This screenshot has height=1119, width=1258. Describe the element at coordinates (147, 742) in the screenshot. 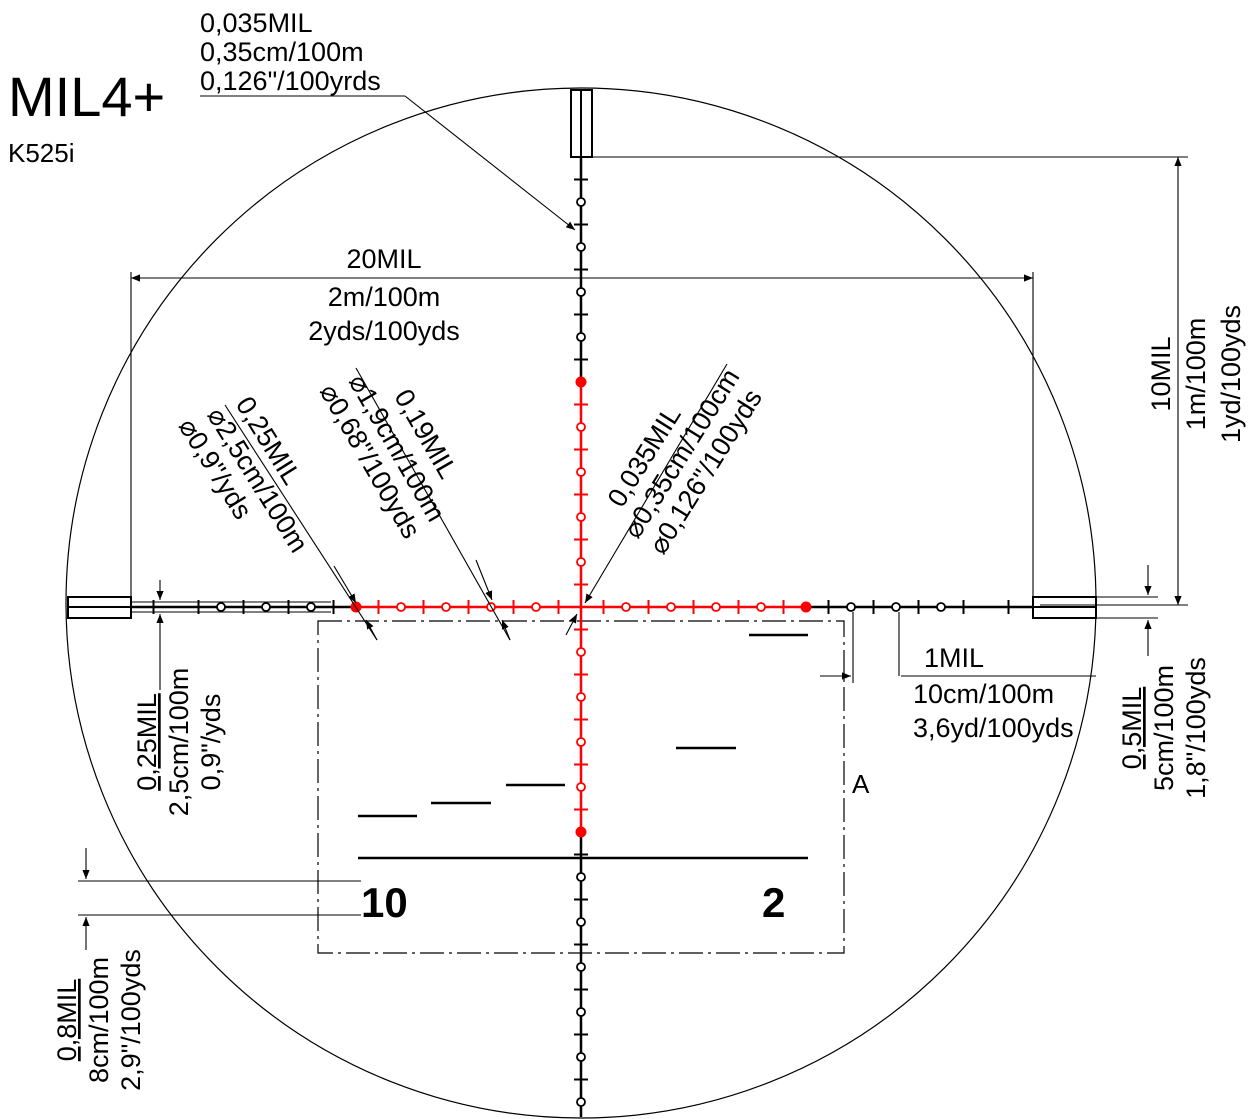

I see `line-thickness-line: 0,25MIL` at that location.